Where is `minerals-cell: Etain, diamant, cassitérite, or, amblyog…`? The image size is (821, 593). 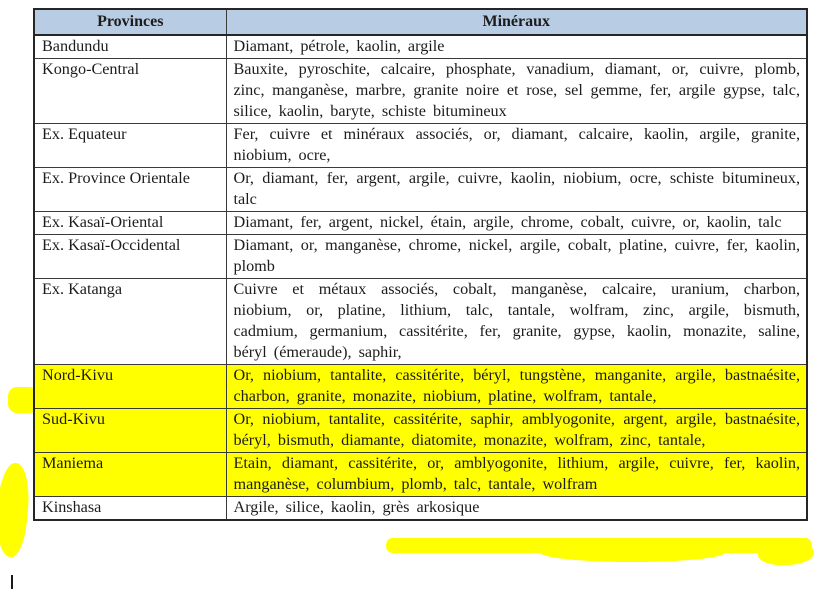
minerals-cell: Etain, diamant, cassitérite, or, amblyog… is located at coordinates (516, 474).